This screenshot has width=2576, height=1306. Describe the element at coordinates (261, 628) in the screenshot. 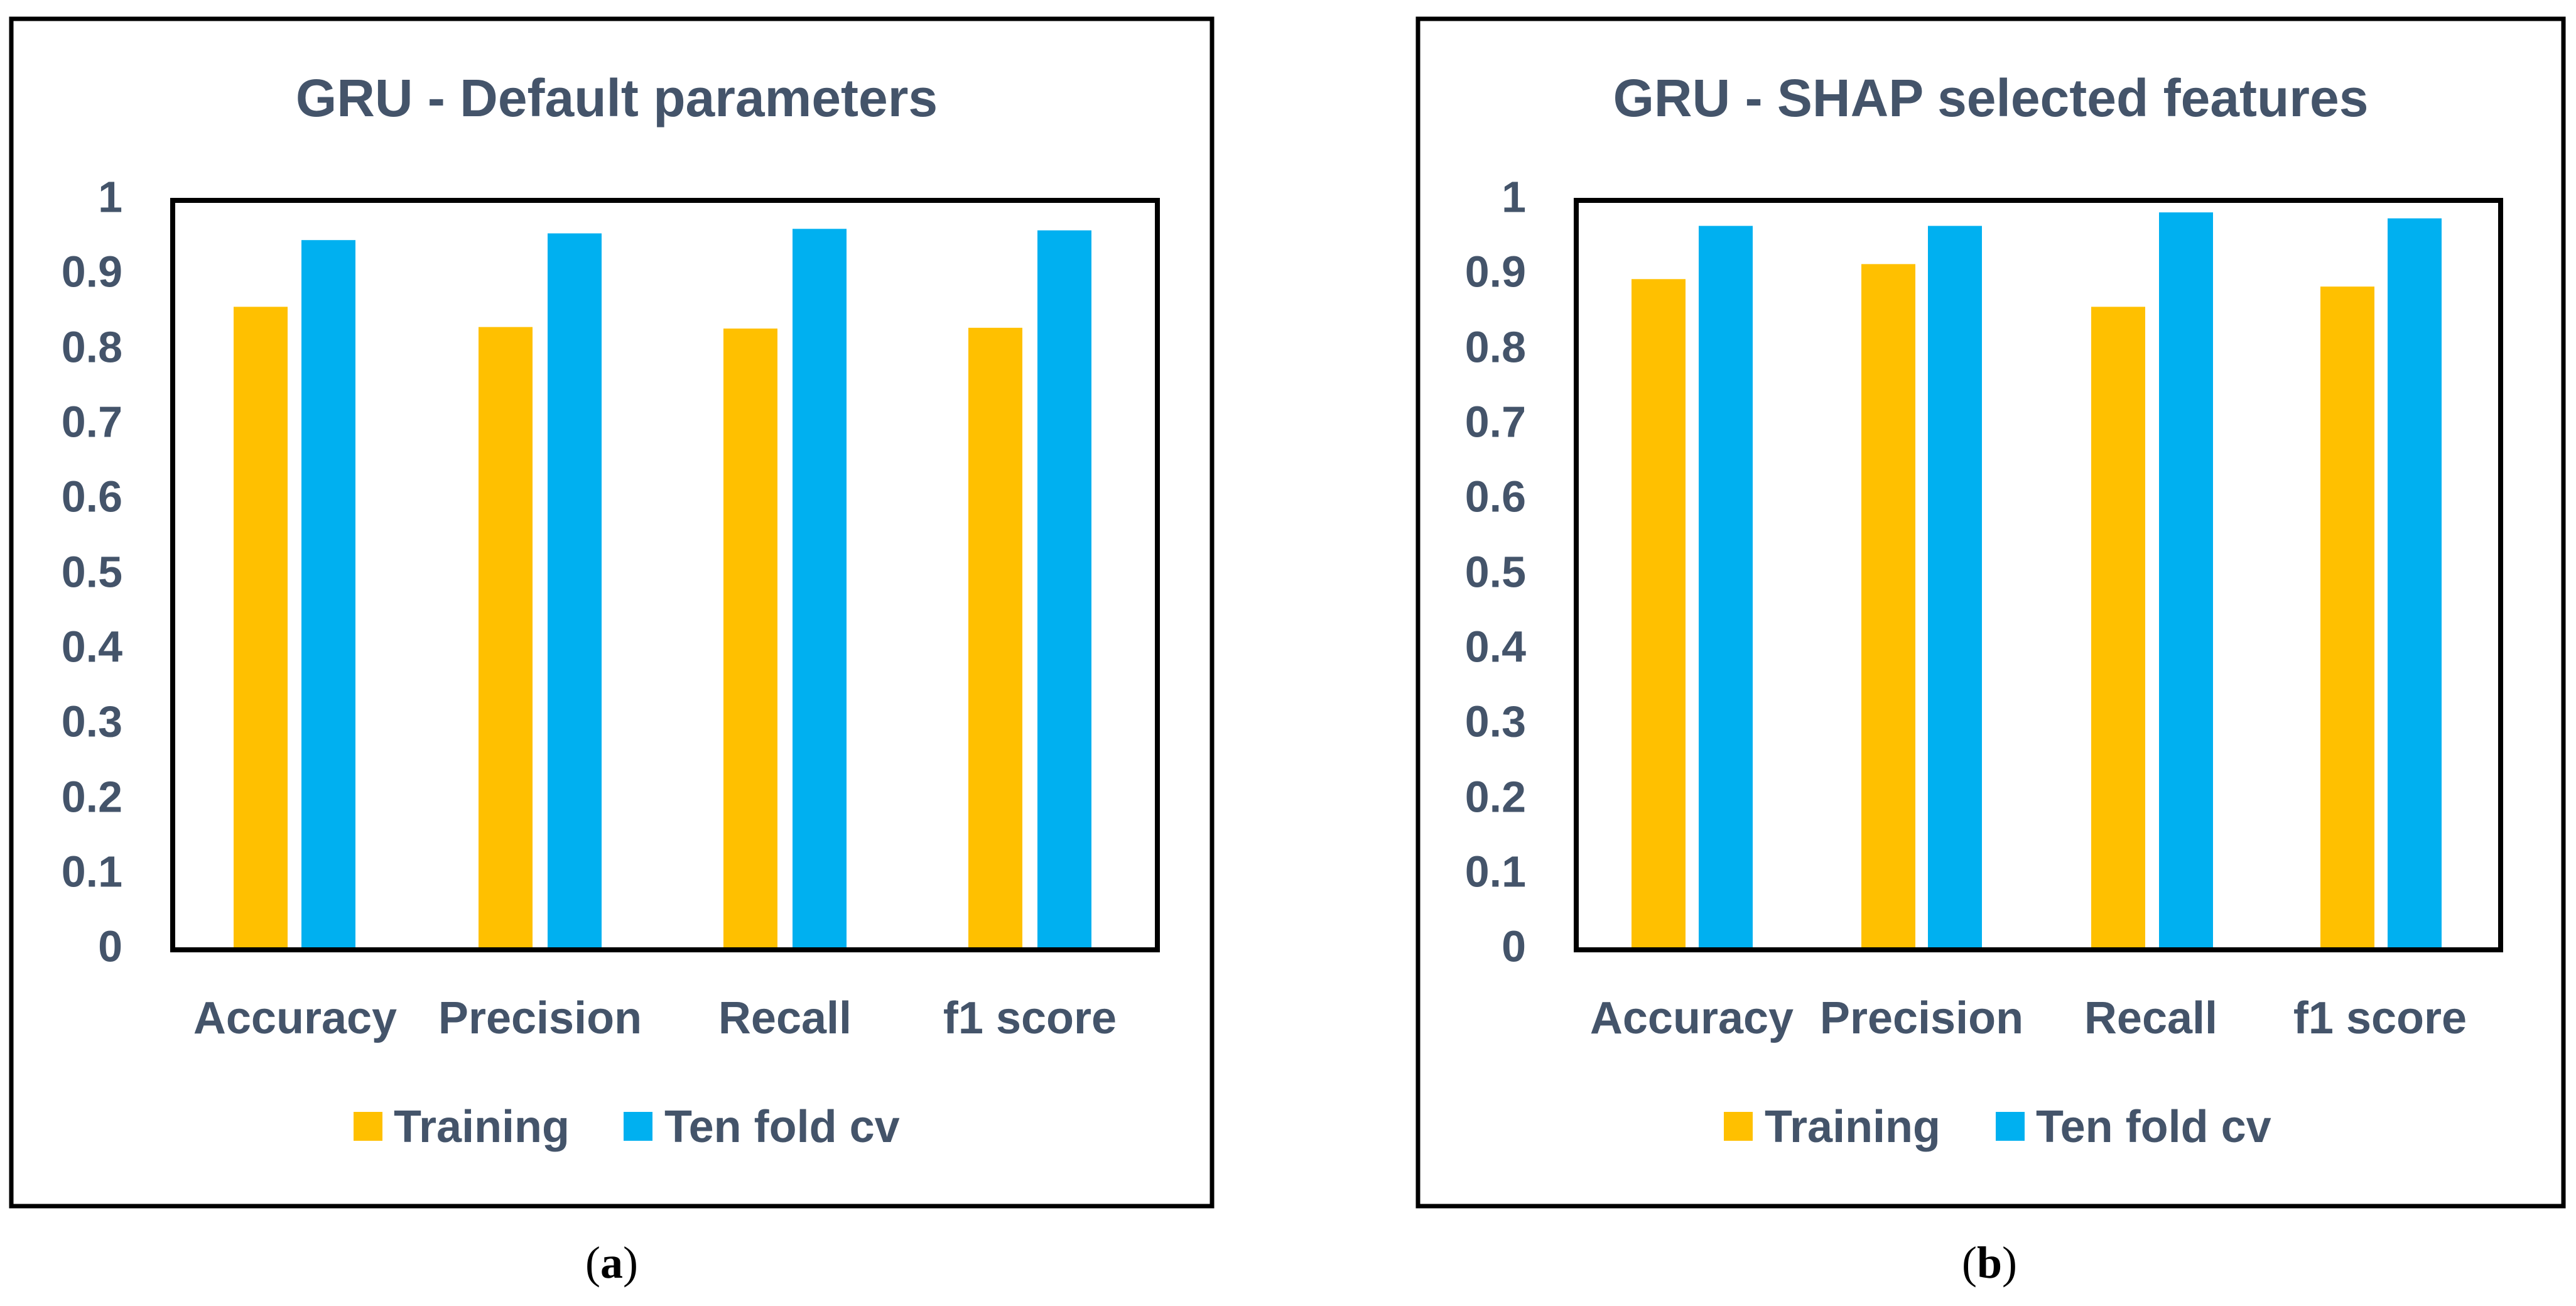

I see `panel-a-bar-training-accuracy` at that location.